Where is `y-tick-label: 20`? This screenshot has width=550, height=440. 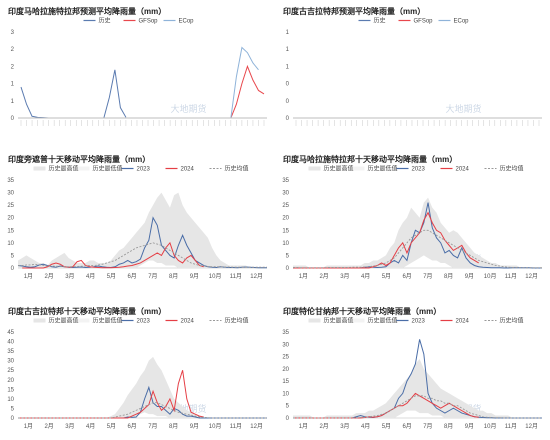 y-tick-label: 20 is located at coordinates (285, 219).